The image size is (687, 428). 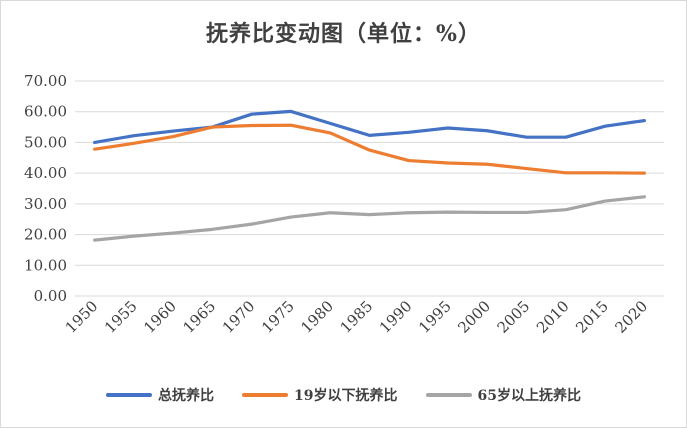 What do you see at coordinates (592, 317) in the screenshot?
I see `x-tick-label: 2015` at bounding box center [592, 317].